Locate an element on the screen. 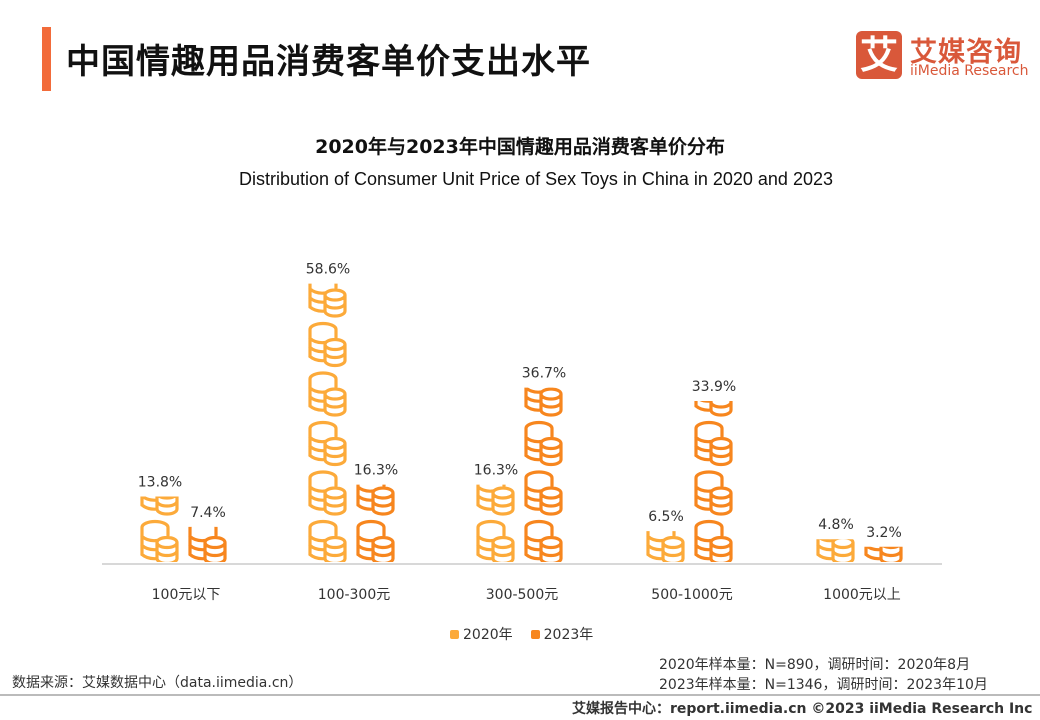 This screenshot has width=1040, height=720. data-label: 13.8% is located at coordinates (160, 482).